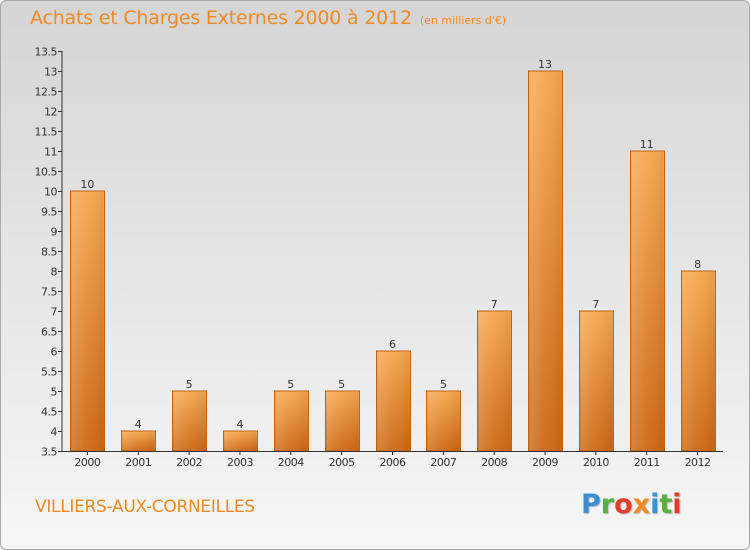 The height and width of the screenshot is (550, 750). I want to click on y-tick-label: 6.5, so click(49, 332).